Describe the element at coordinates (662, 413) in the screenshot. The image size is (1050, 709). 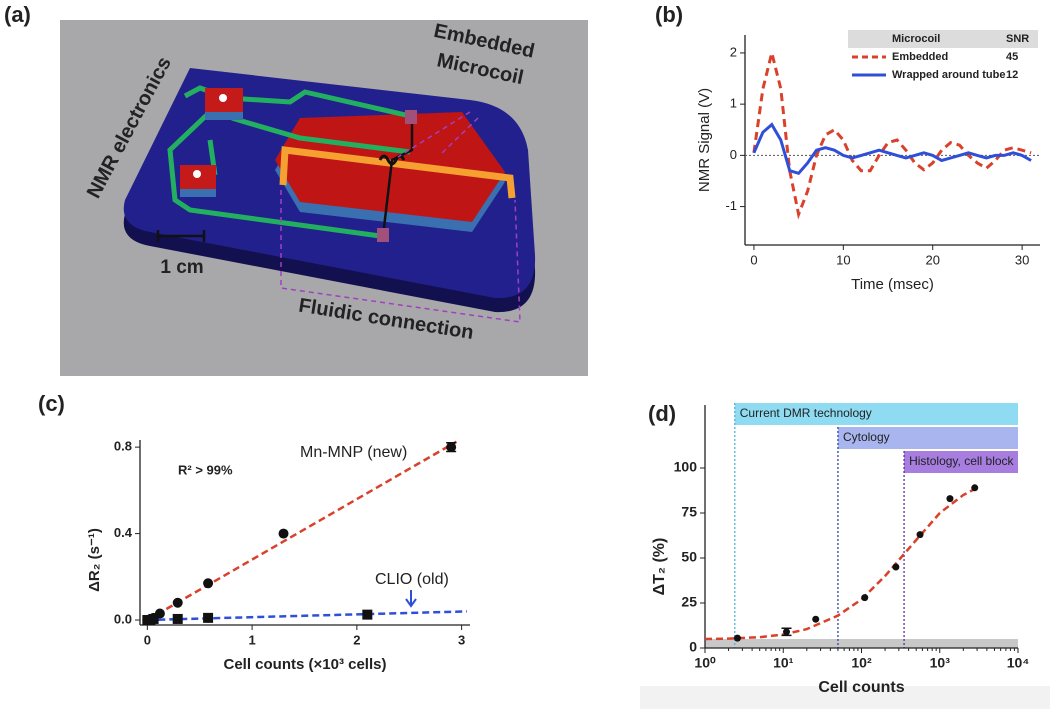
I see `panel-label: (d)` at that location.